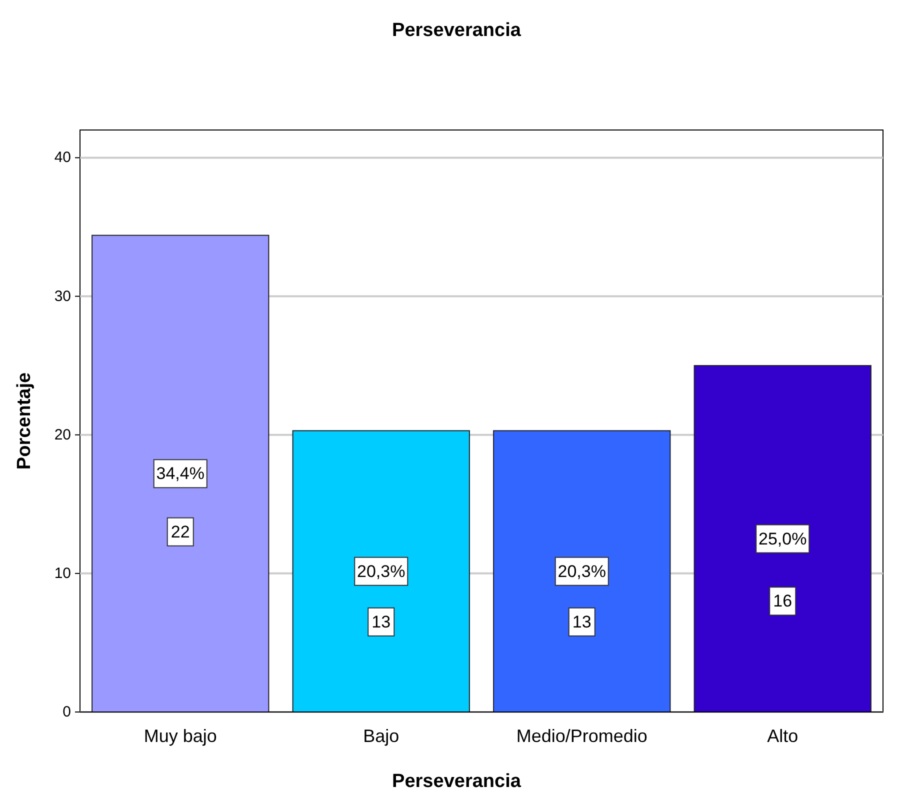  What do you see at coordinates (381, 736) in the screenshot?
I see `x-tick-label: Bajo` at bounding box center [381, 736].